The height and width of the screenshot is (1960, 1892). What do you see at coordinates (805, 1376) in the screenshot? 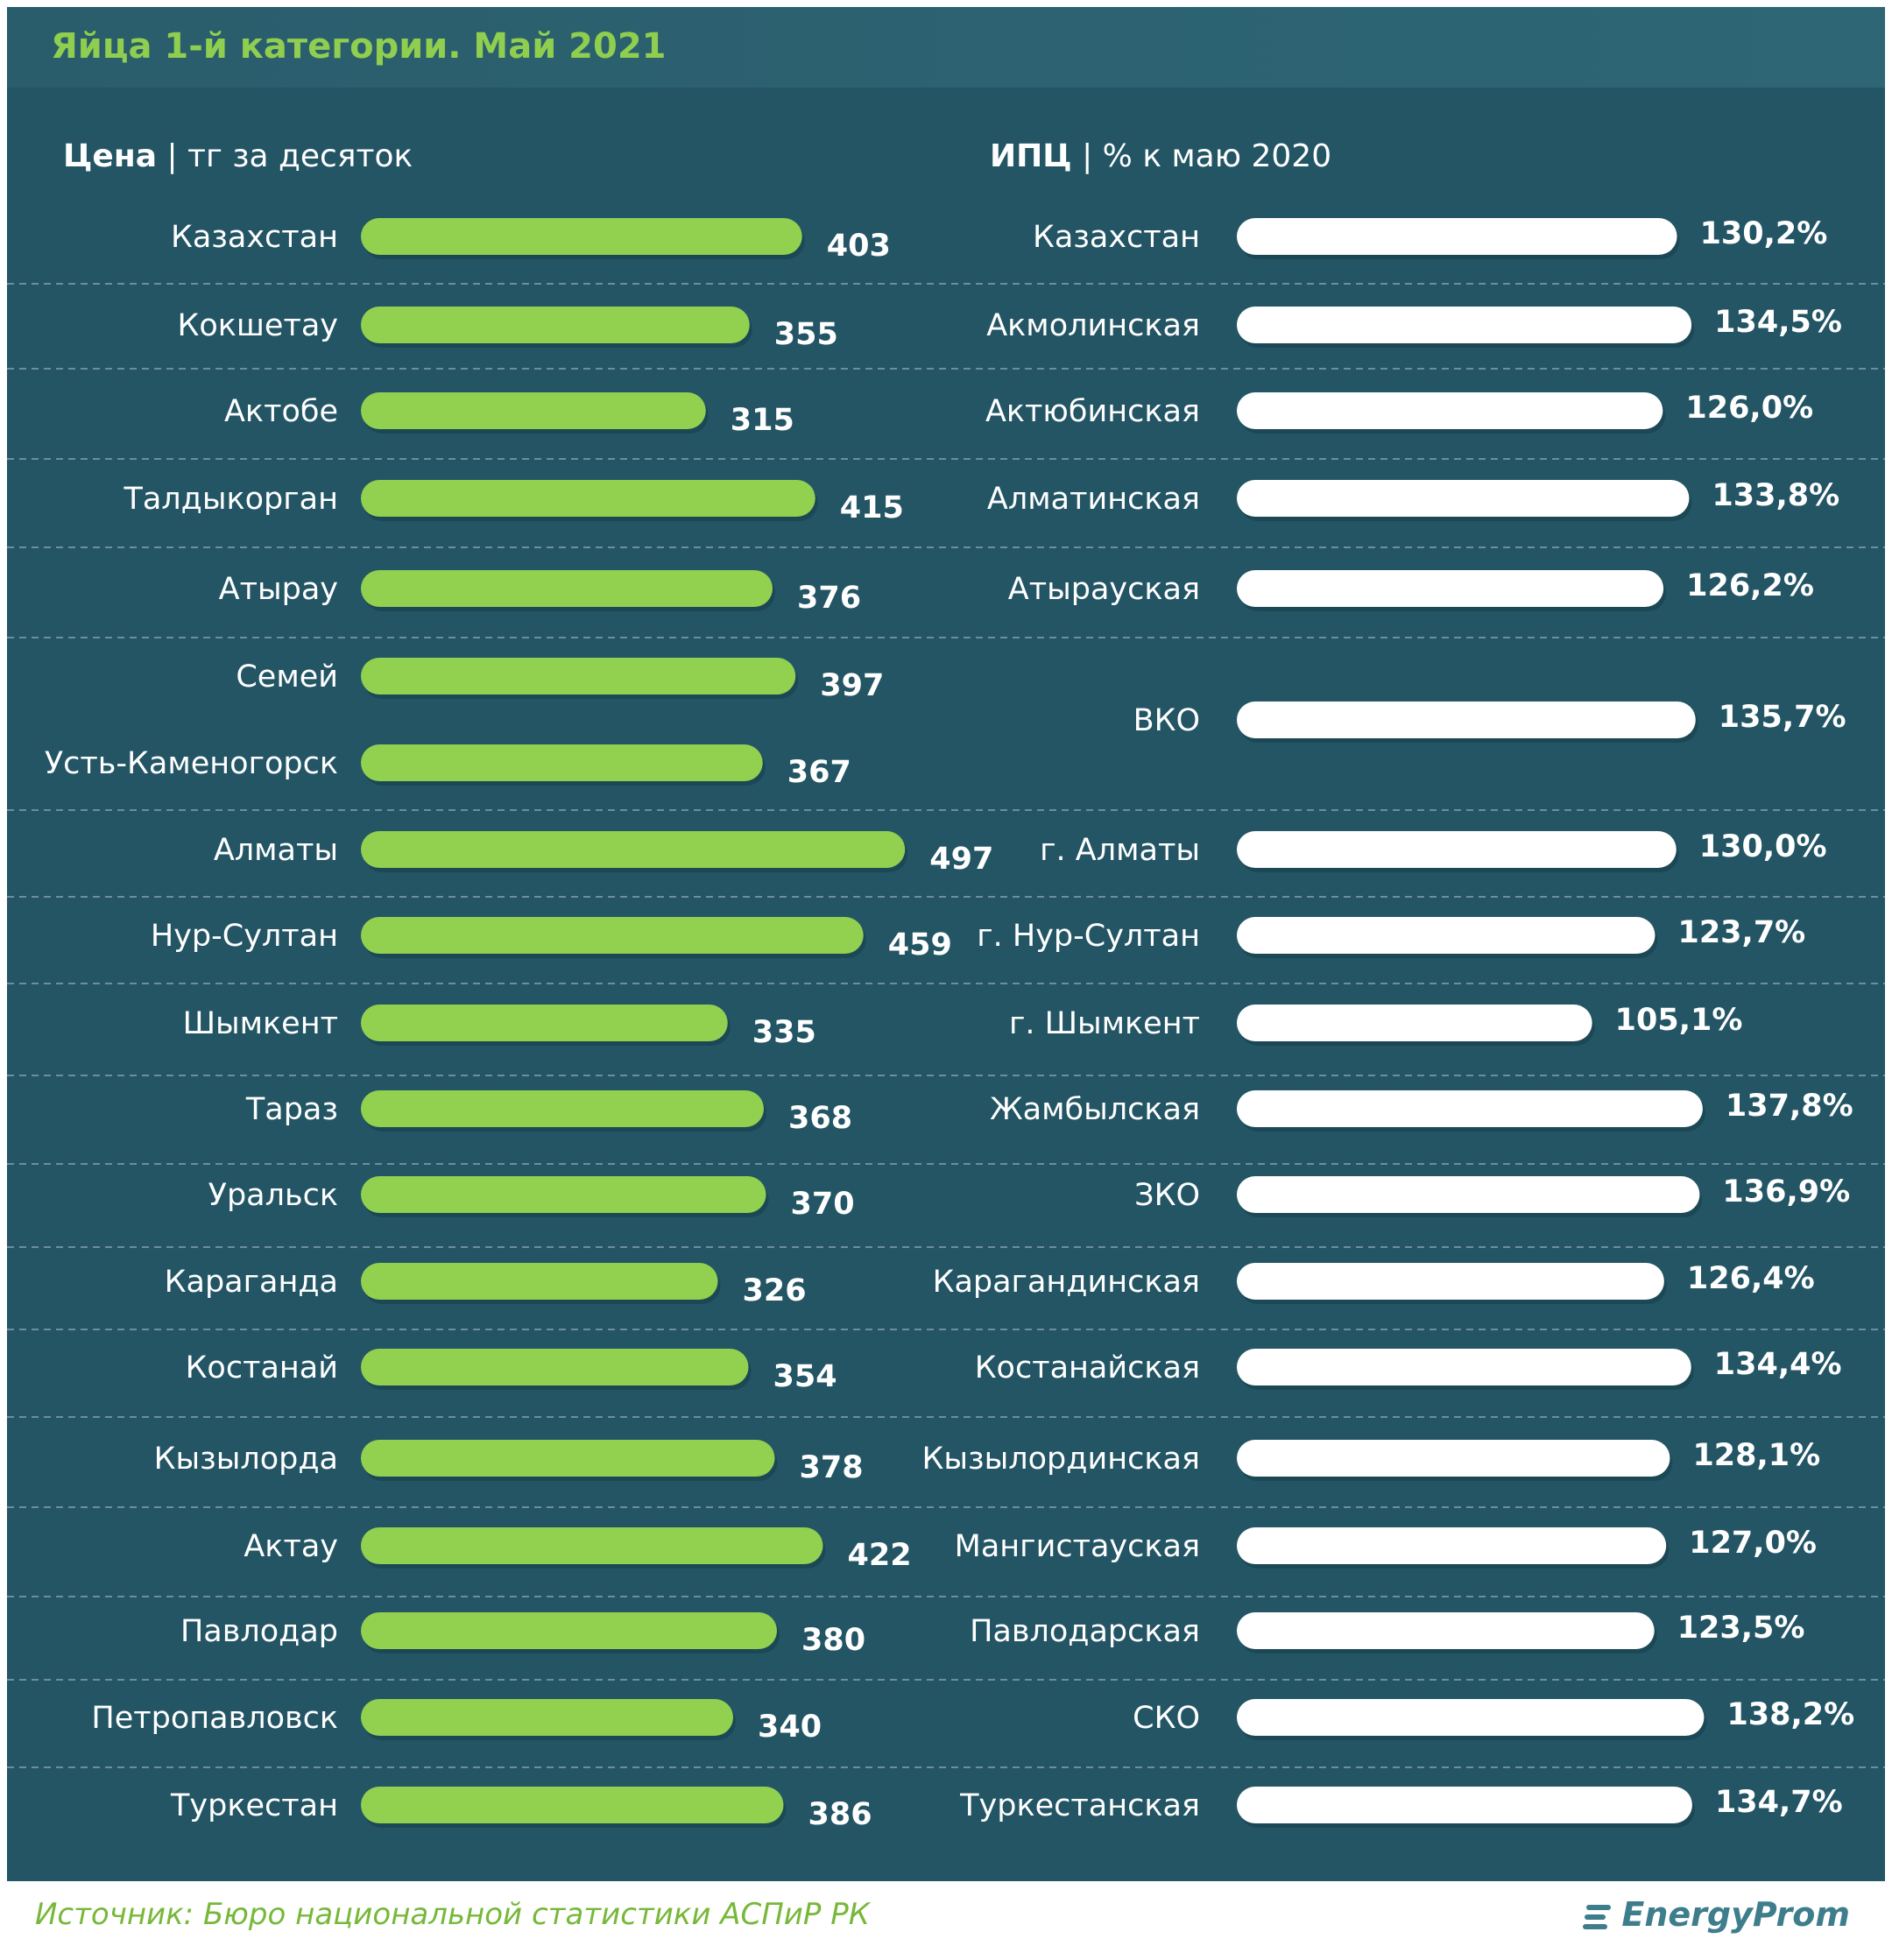
I see `price-value-label: 354` at bounding box center [805, 1376].